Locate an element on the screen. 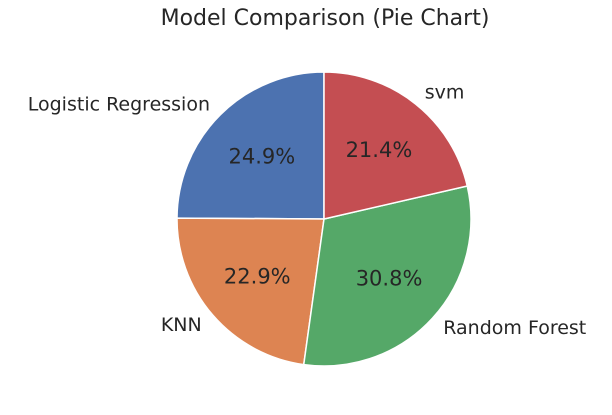 The width and height of the screenshot is (612, 415). pie-category-label-logistic-regression: Logistic Regression is located at coordinates (119, 104).